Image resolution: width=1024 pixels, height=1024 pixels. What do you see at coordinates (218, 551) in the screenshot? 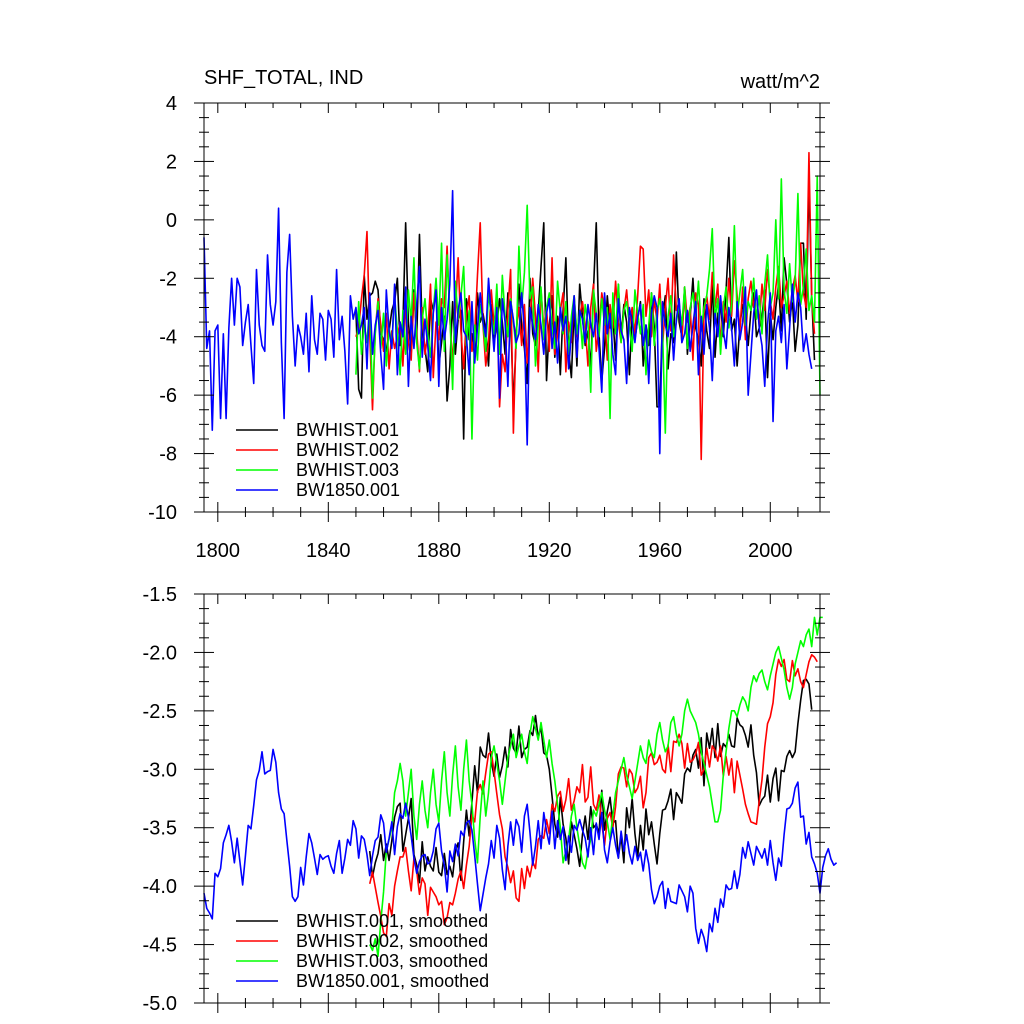
I see `x-tick-label: 1800` at bounding box center [218, 551].